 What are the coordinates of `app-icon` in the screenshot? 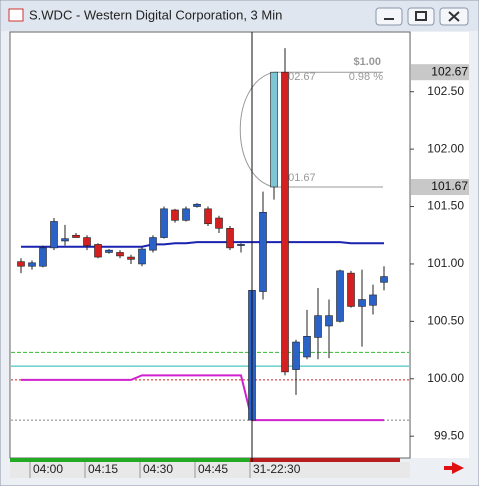 It's located at (16, 15).